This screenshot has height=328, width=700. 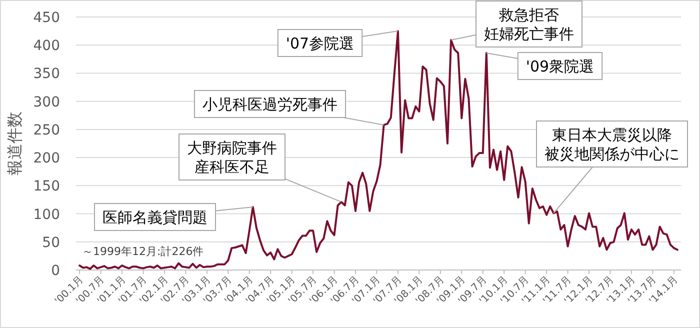 What do you see at coordinates (270, 105) in the screenshot?
I see `annotation: 小児科医過労死事件` at bounding box center [270, 105].